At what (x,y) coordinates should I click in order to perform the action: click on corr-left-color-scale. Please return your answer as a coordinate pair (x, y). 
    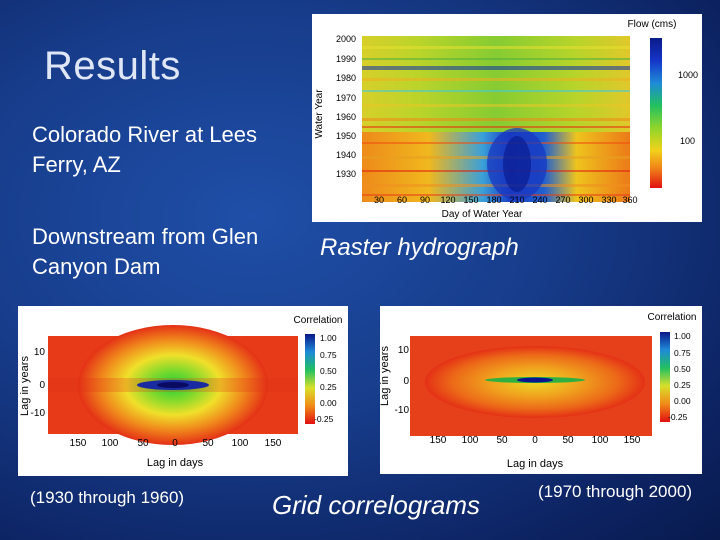
    Looking at the image, I should click on (310, 379).